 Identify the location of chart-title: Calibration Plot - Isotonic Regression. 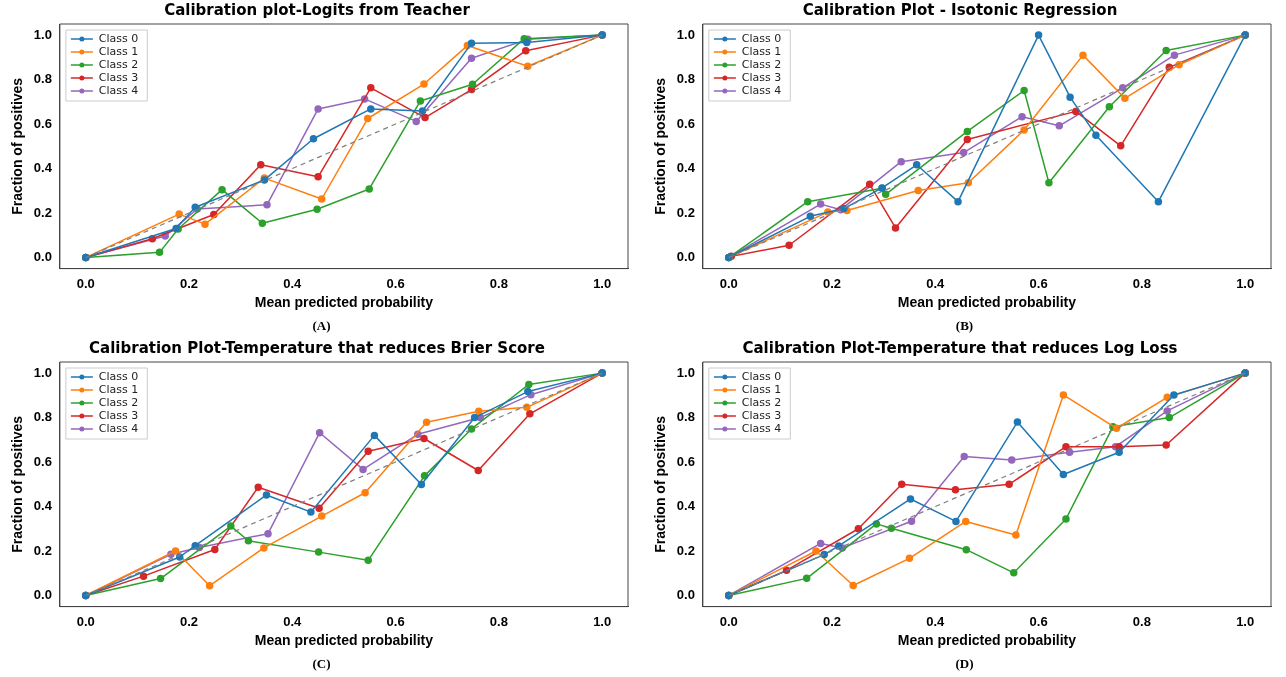
(959, 9).